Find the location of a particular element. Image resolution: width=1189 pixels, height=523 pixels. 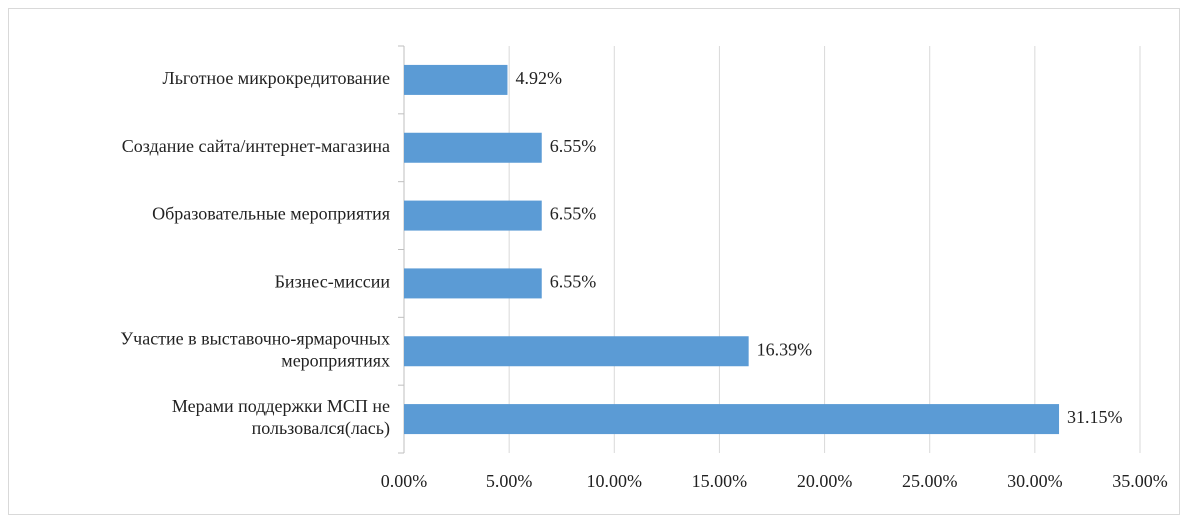

category-label: Создание сайта/интернет-магазина is located at coordinates (256, 146).